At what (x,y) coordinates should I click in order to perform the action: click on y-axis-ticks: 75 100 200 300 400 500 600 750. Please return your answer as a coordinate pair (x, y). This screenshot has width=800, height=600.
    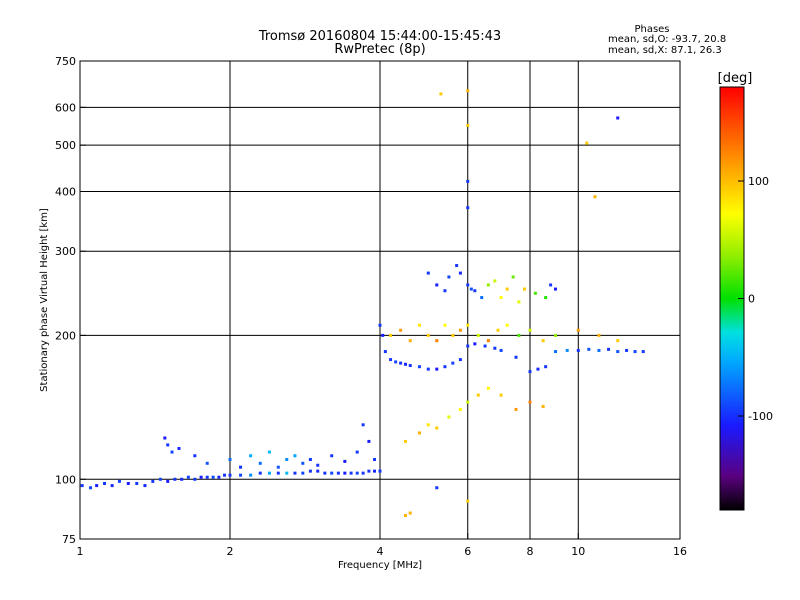
    Looking at the image, I should click on (70, 300).